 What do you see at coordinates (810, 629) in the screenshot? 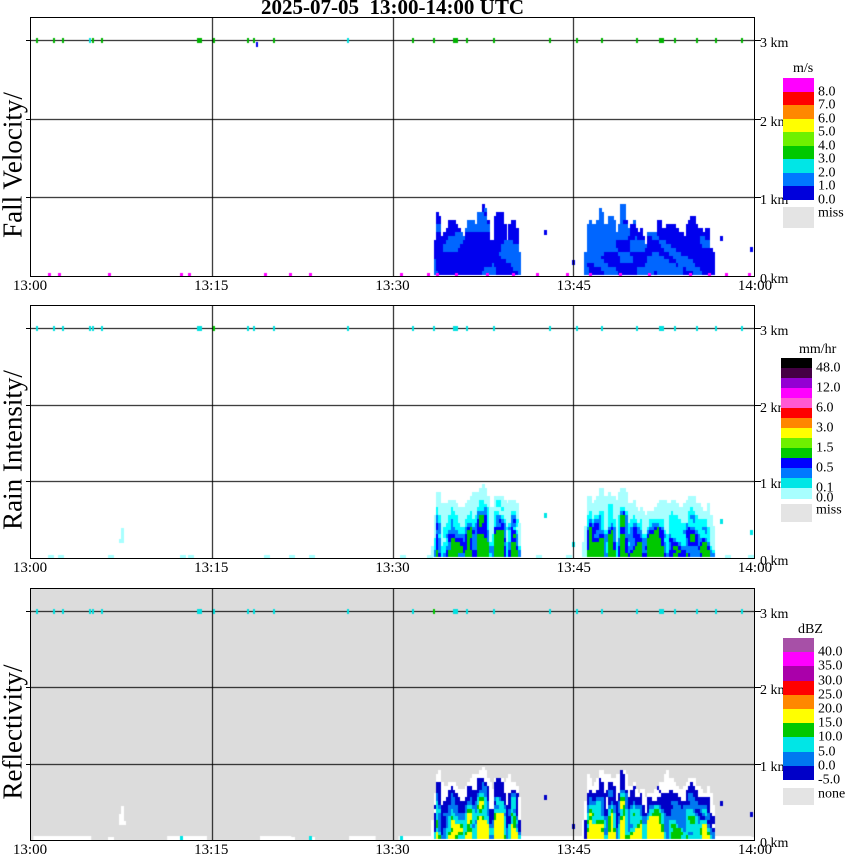
I see `legend-title-dbz: dBZ` at bounding box center [810, 629].